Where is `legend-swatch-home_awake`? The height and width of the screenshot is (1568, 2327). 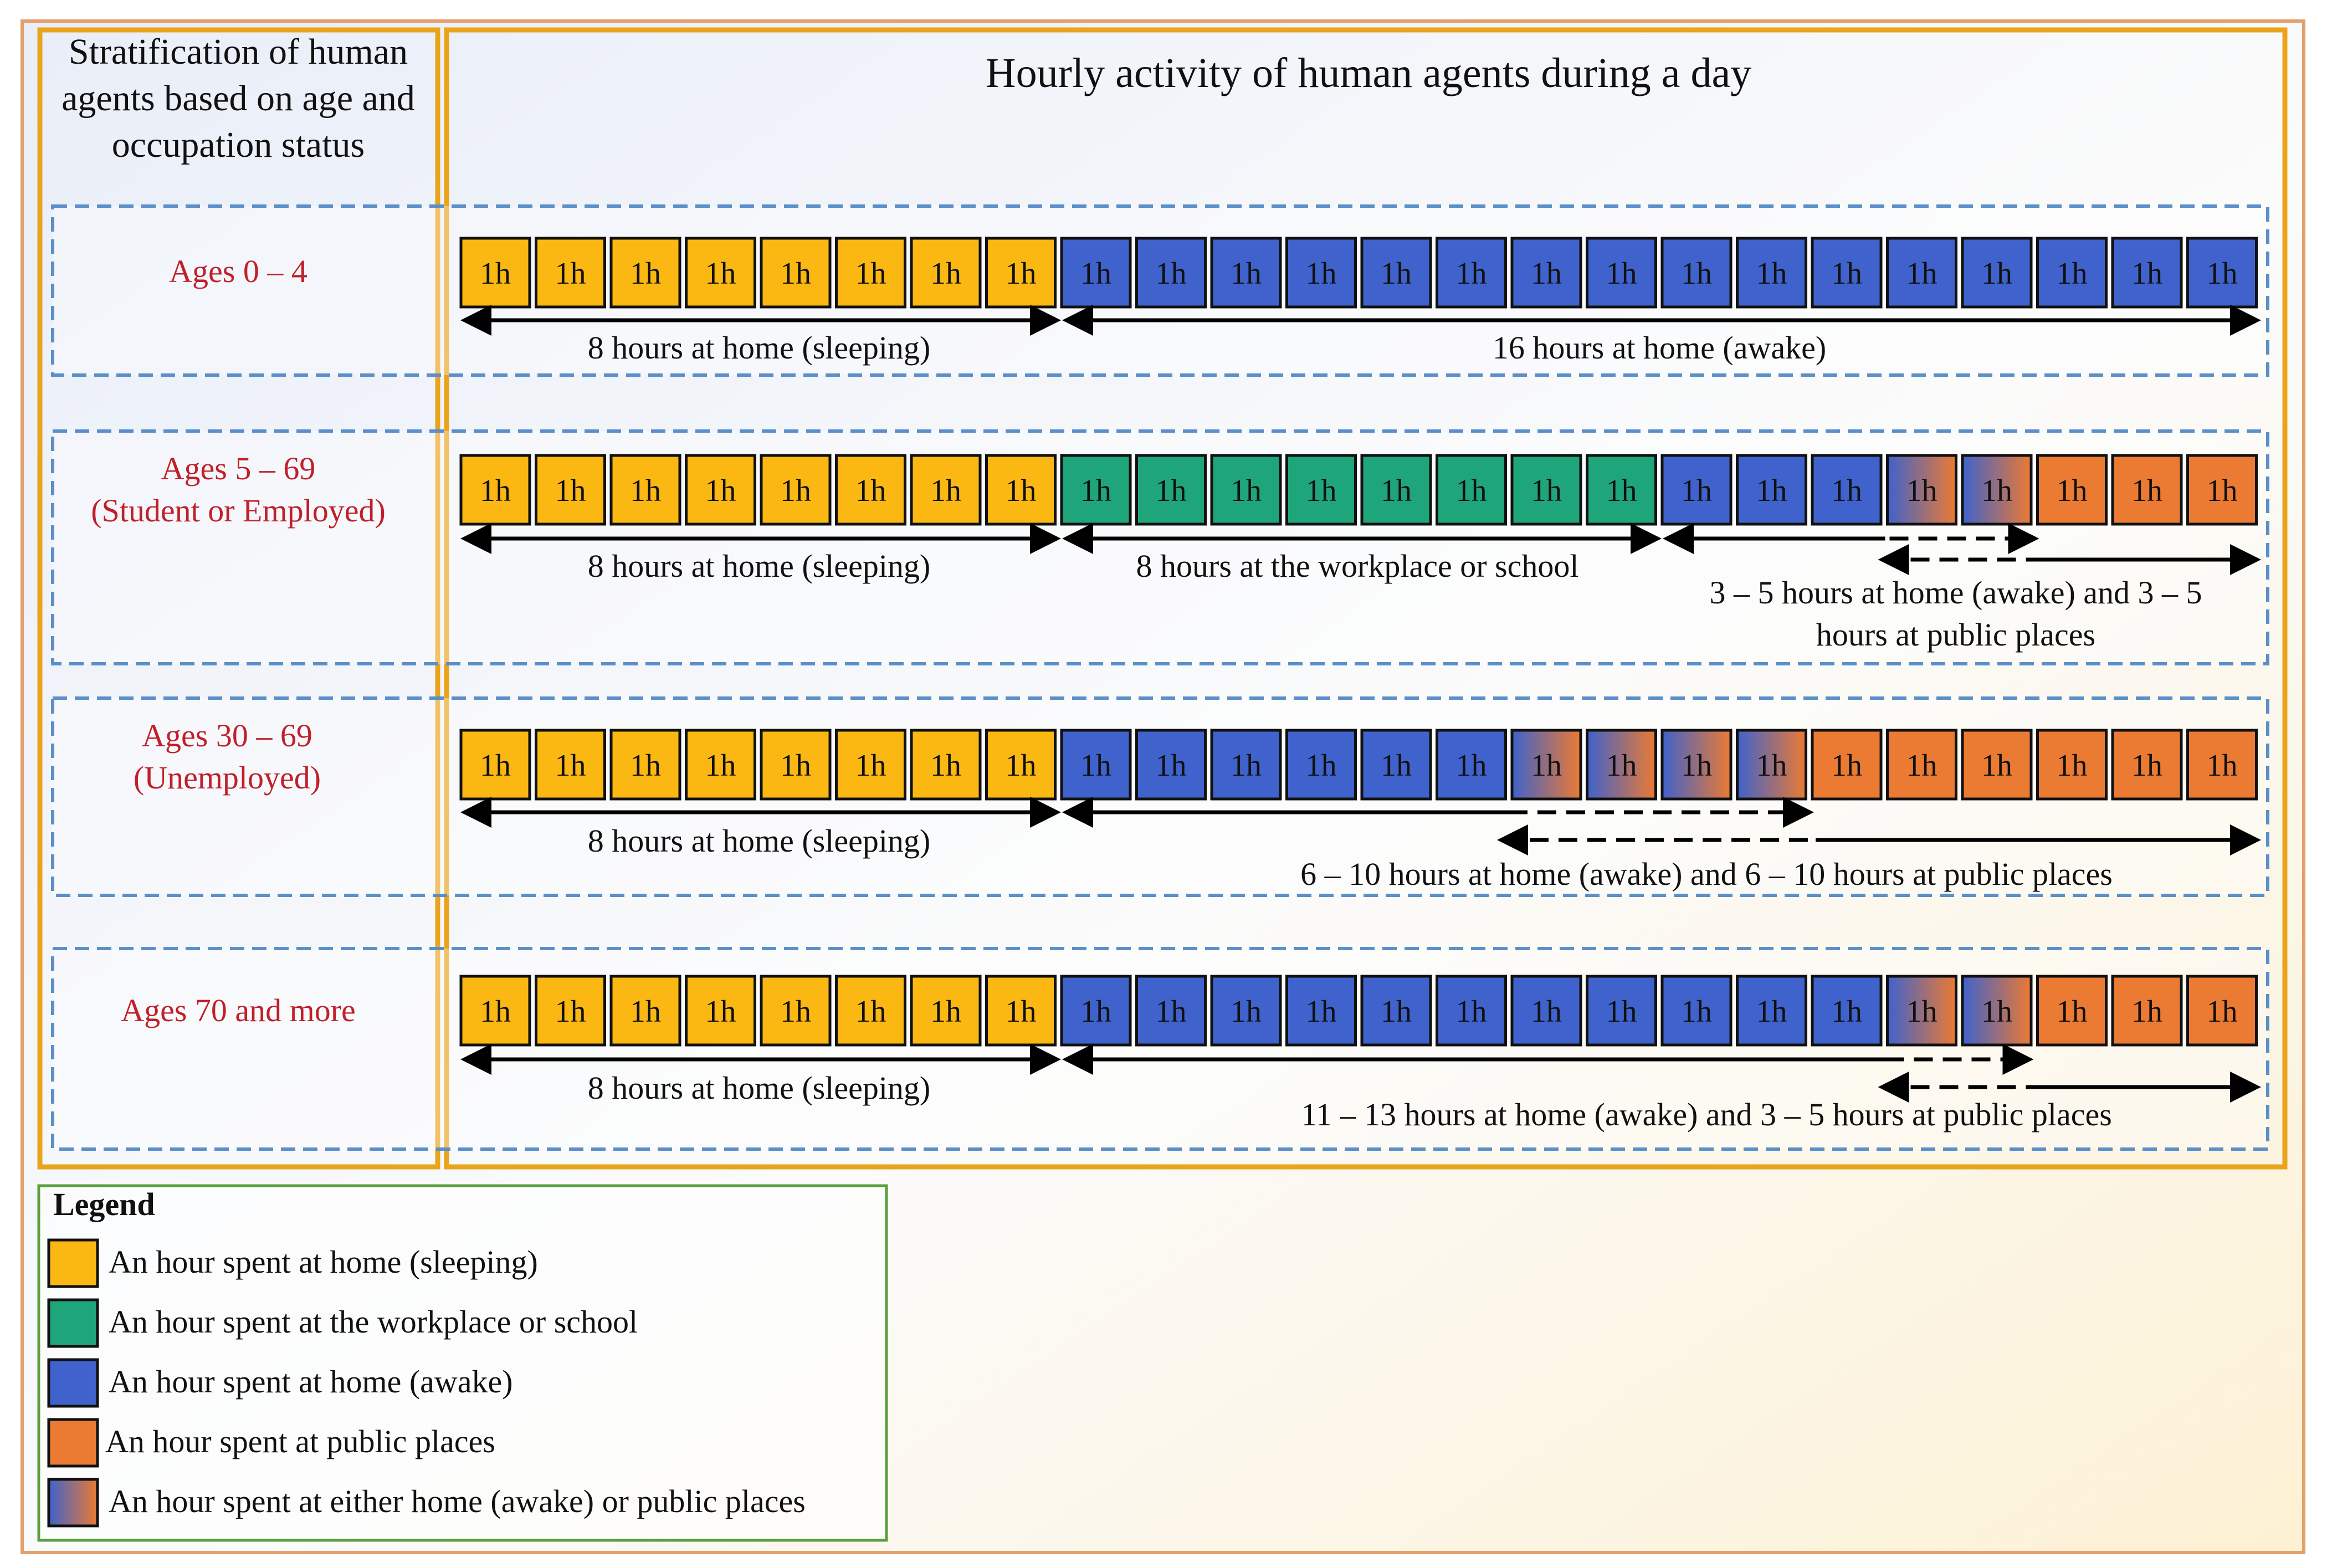
legend-swatch-home_awake is located at coordinates (73, 1383).